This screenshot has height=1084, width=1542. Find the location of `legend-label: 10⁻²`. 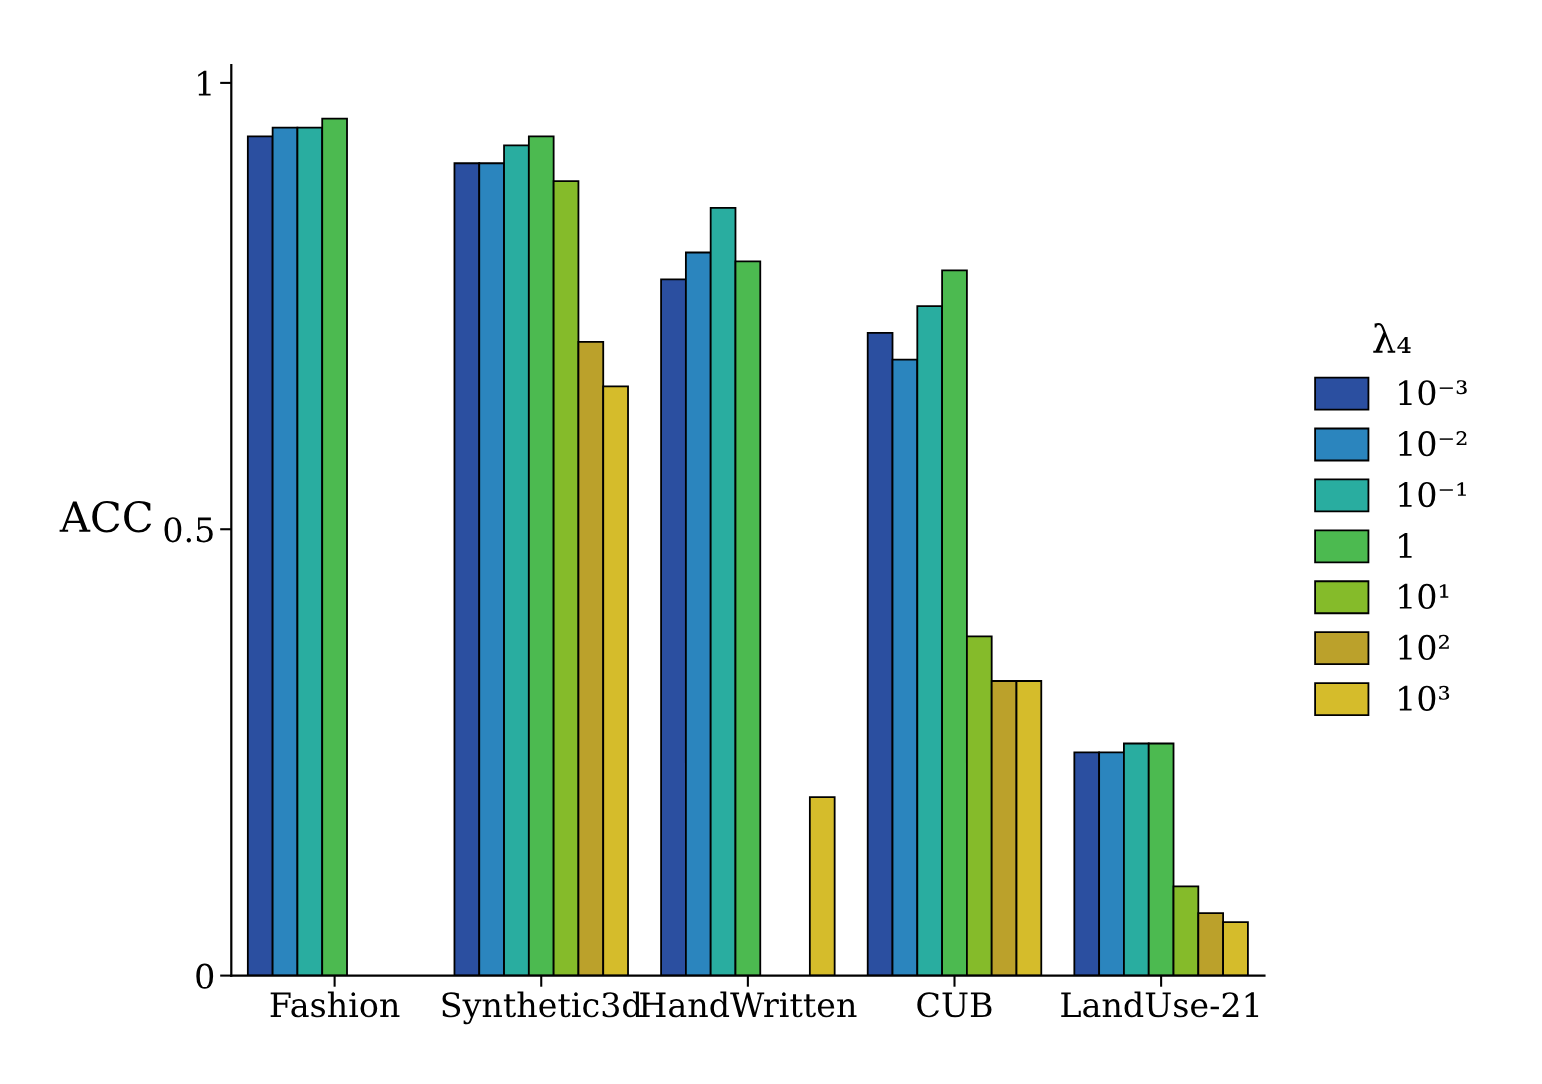

legend-label: 10⁻² is located at coordinates (1433, 444).